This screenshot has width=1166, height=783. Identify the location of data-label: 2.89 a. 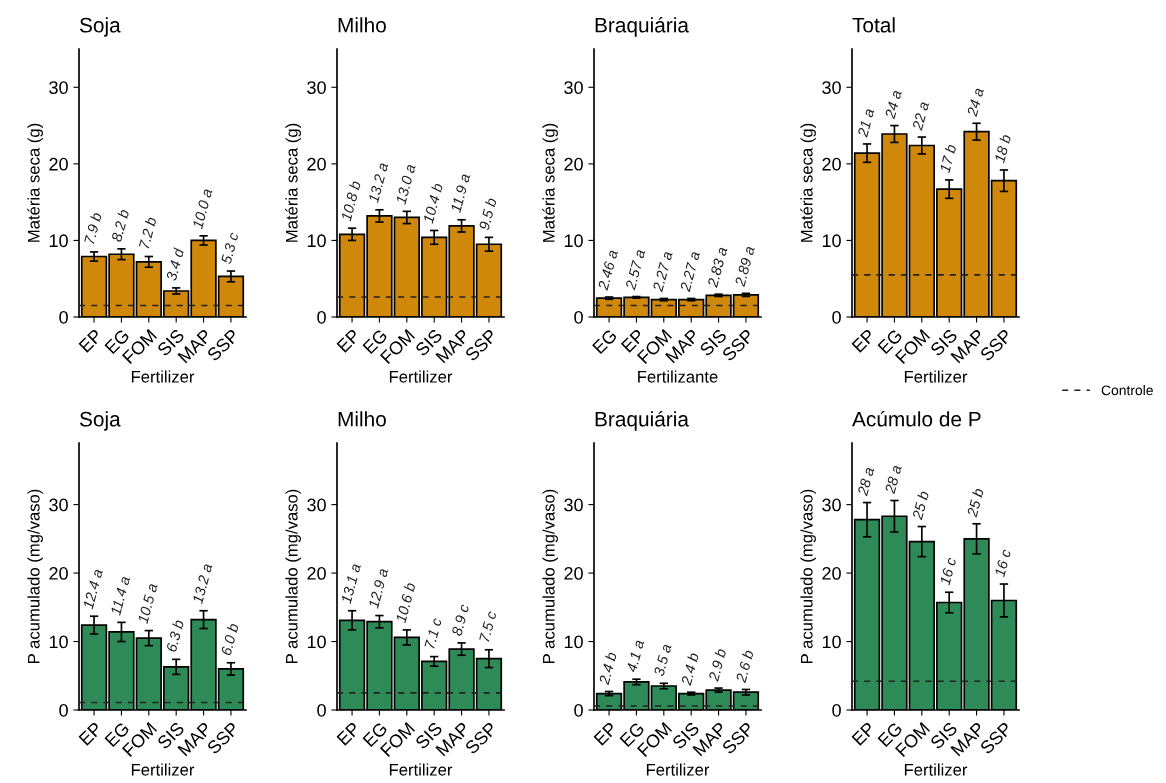
(744, 266).